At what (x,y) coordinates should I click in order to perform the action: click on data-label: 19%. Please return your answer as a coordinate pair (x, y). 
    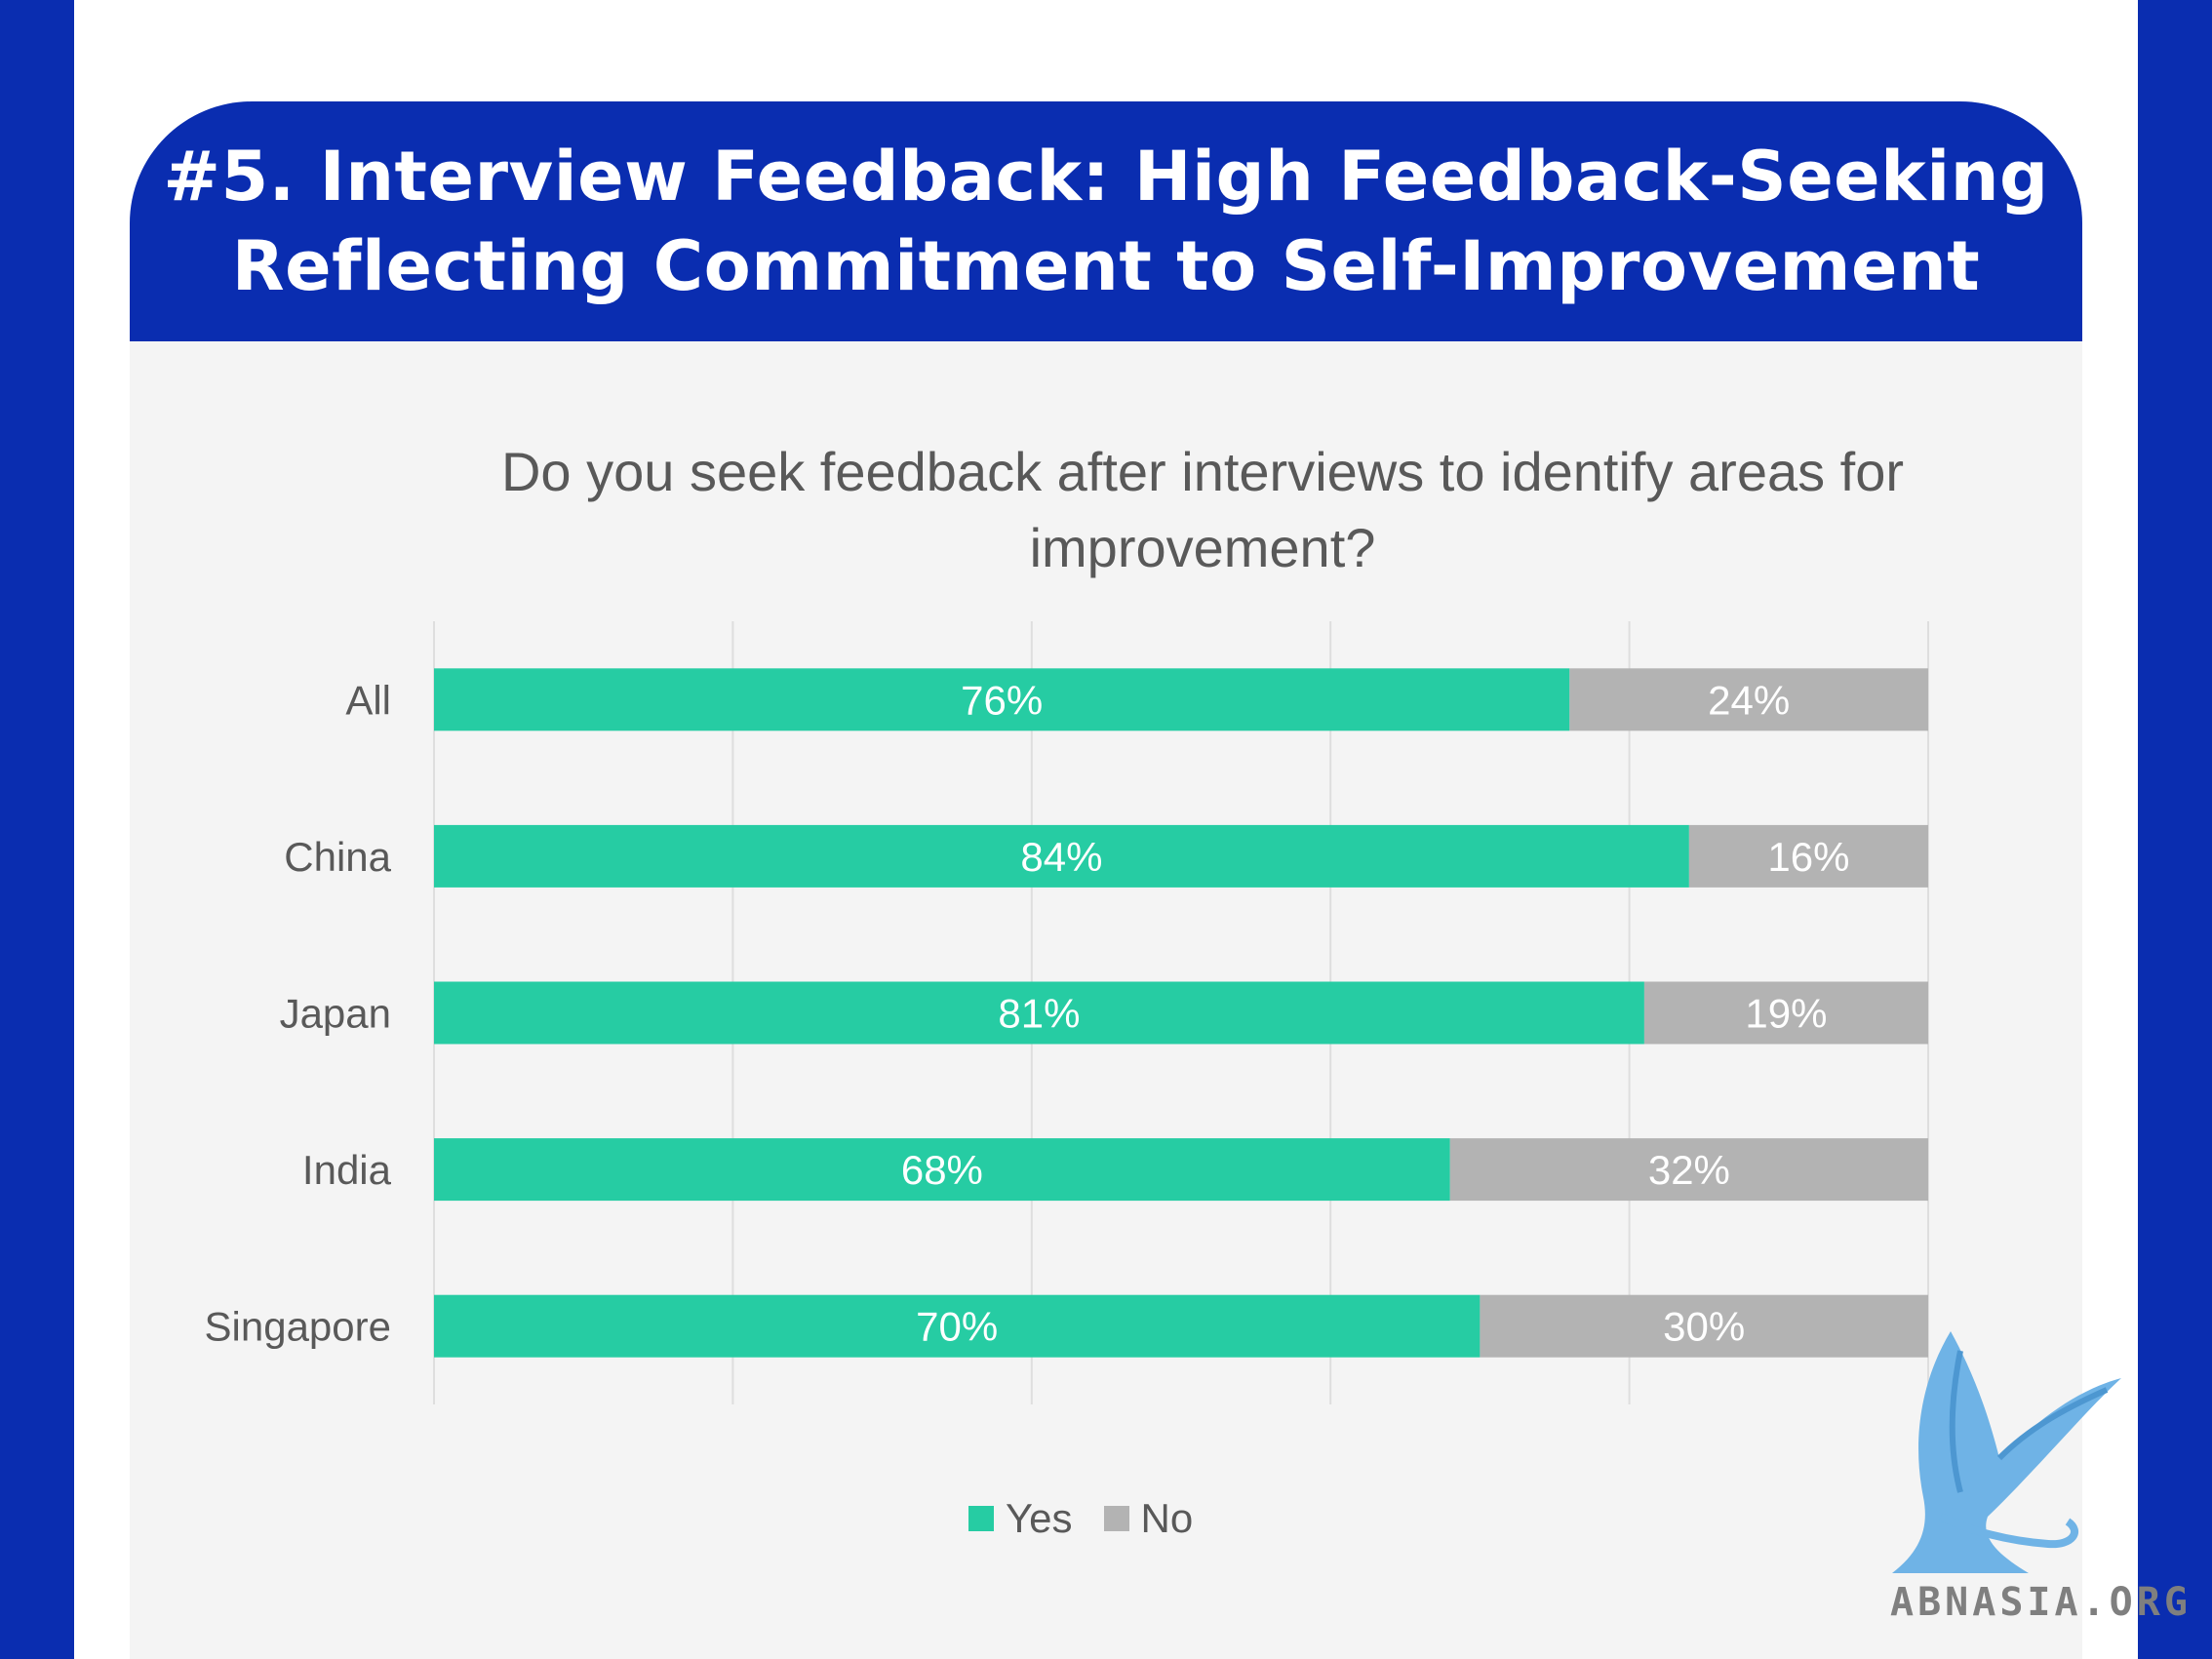
    Looking at the image, I should click on (1786, 1014).